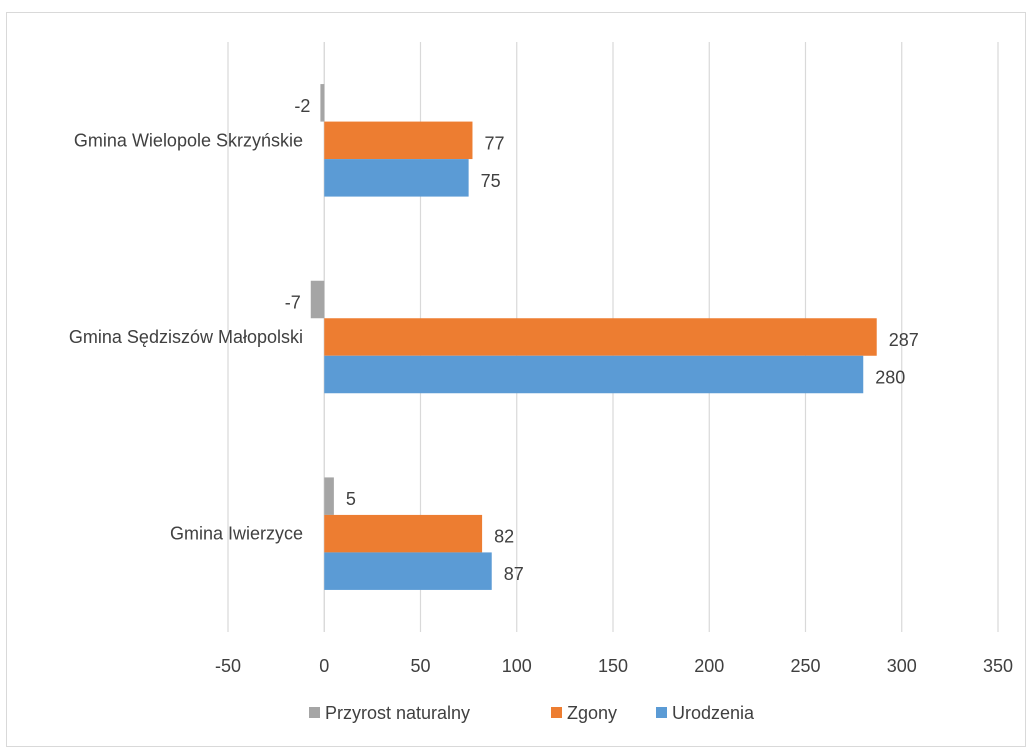  I want to click on category-label-1: Gmina Sędziszów Małopolski, so click(186, 337).